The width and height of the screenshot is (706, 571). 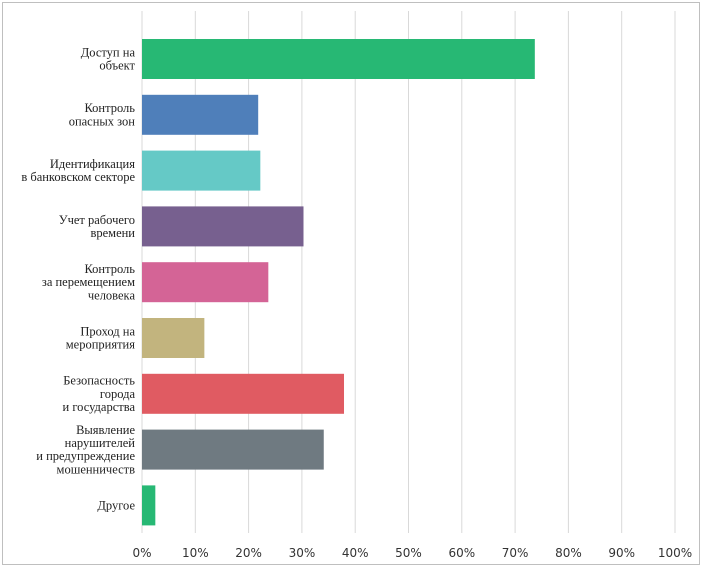 I want to click on category-label-line: нарушителей, so click(x=100, y=443).